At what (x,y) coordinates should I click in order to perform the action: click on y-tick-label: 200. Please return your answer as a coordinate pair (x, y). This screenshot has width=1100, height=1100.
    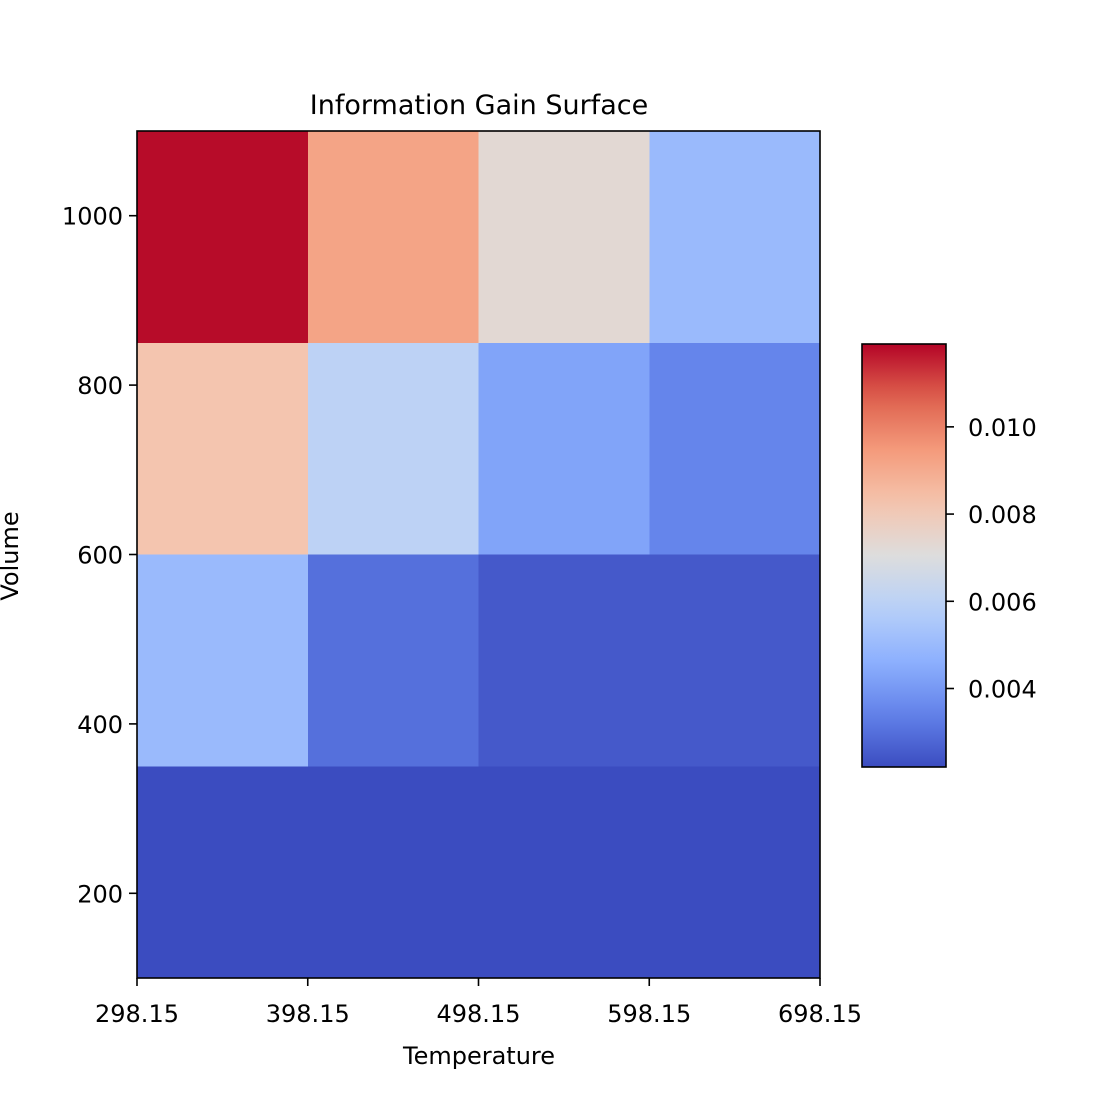
    Looking at the image, I should click on (100, 894).